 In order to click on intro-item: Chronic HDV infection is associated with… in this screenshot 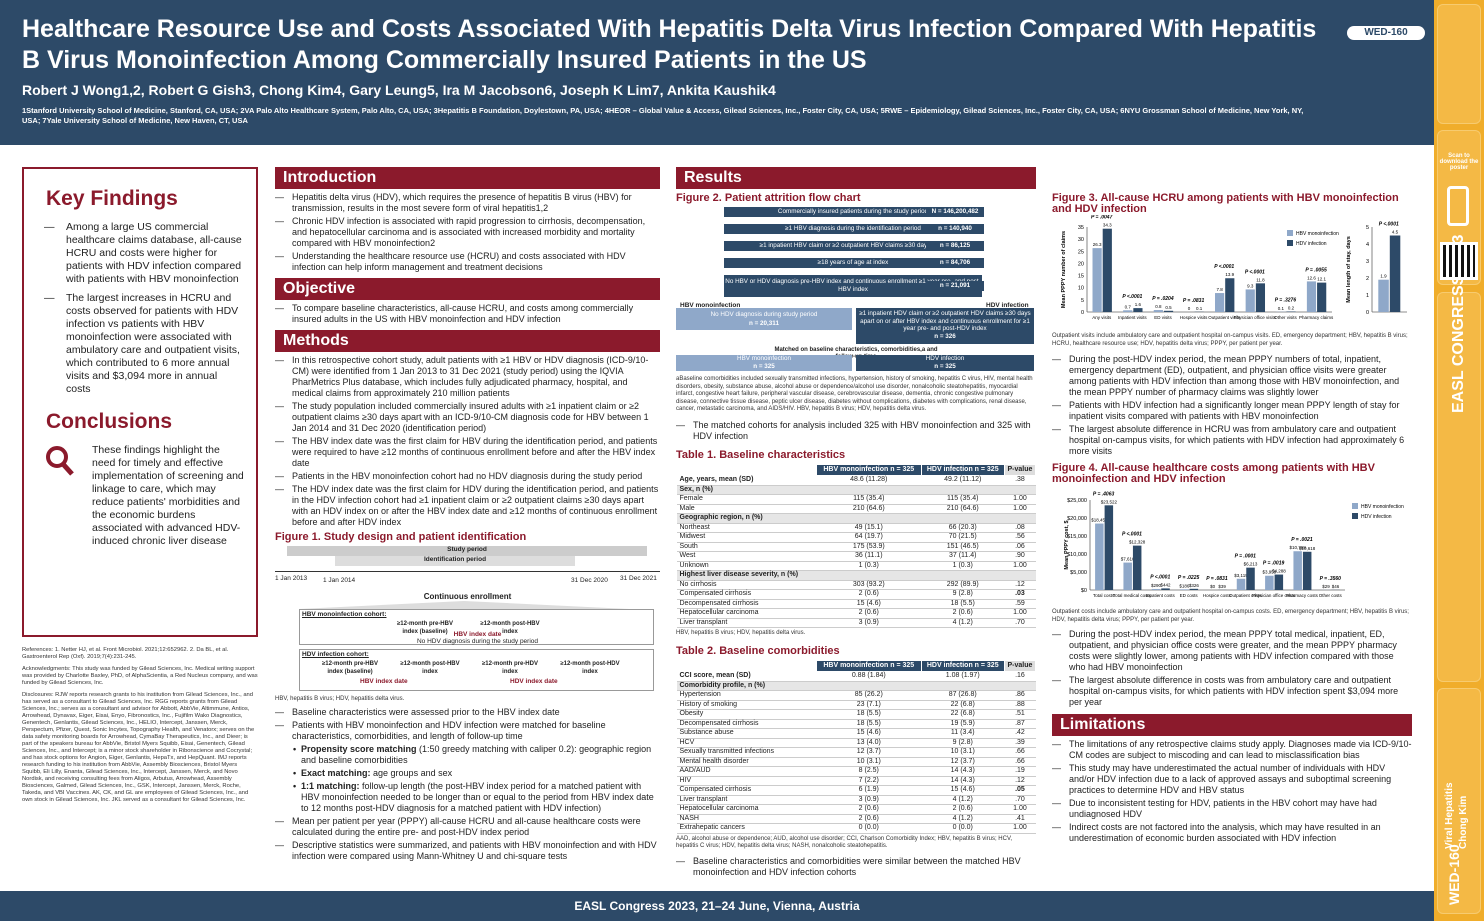, I will do `click(467, 232)`.